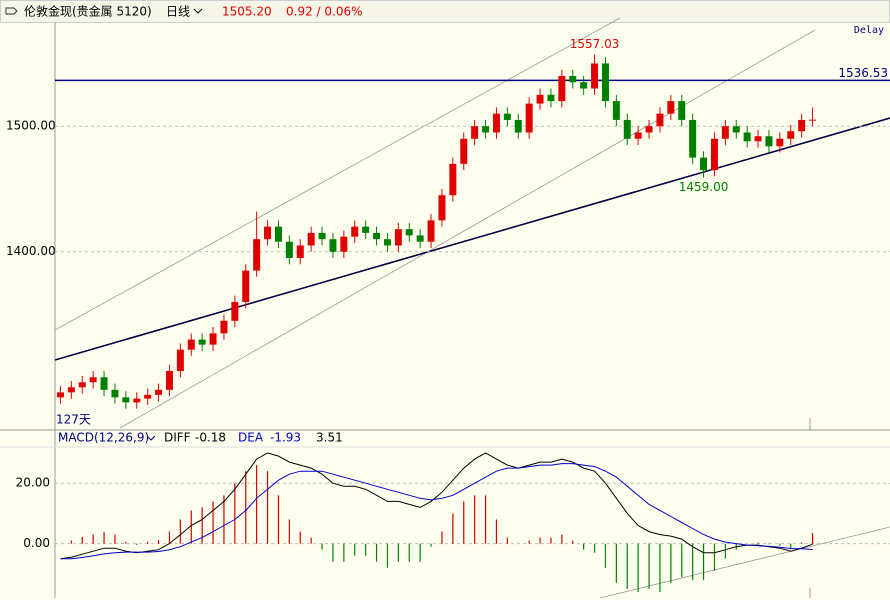 The image size is (890, 600). Describe the element at coordinates (33, 483) in the screenshot. I see `y-tick-label: 20.00` at that location.